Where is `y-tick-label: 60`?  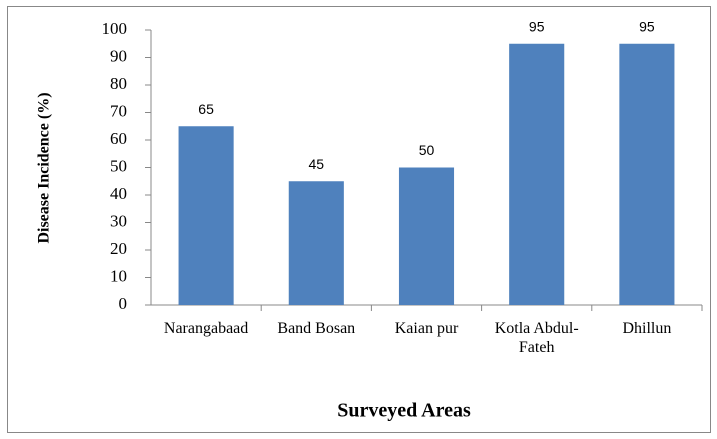 y-tick-label: 60 is located at coordinates (118, 138).